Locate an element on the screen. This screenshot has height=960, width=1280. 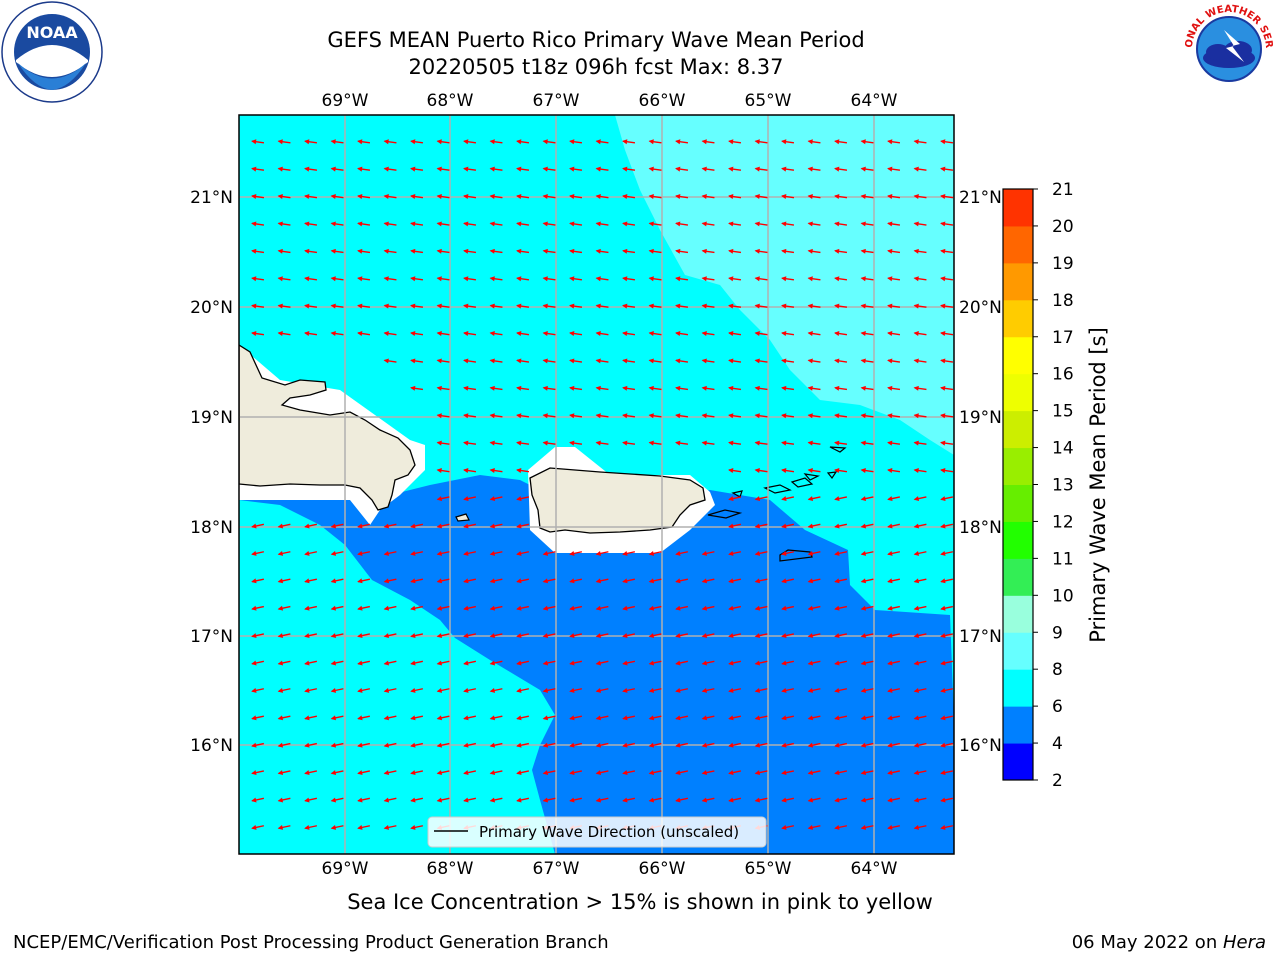
footer-machine: Hera is located at coordinates (1244, 942).